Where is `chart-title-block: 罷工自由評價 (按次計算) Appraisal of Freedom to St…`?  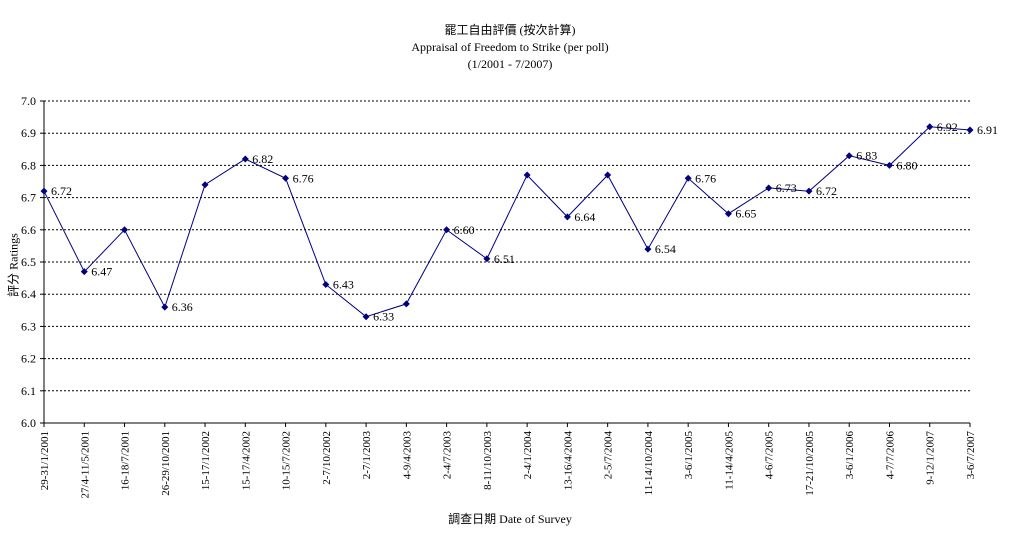 chart-title-block: 罷工自由評價 (按次計算) Appraisal of Freedom to St… is located at coordinates (510, 47).